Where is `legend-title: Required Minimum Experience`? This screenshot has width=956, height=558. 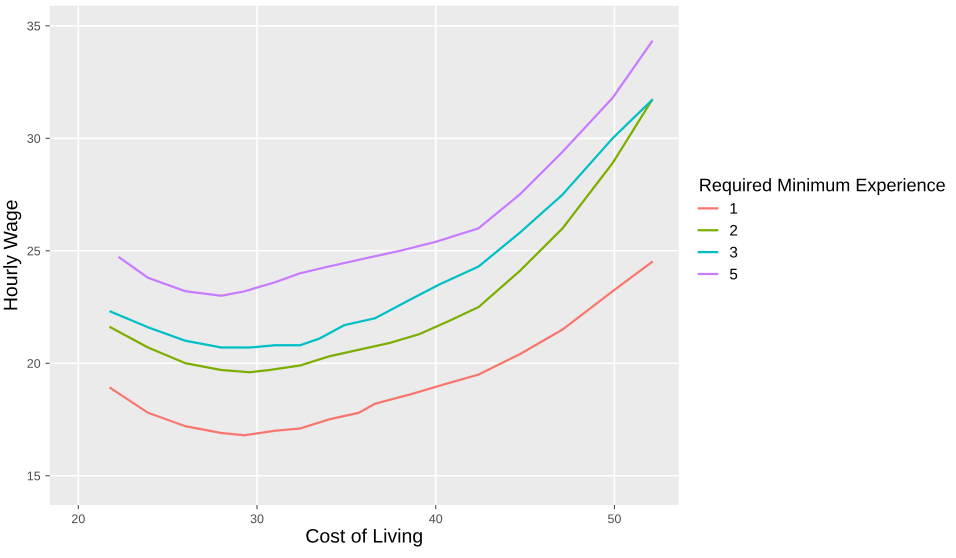 legend-title: Required Minimum Experience is located at coordinates (822, 186).